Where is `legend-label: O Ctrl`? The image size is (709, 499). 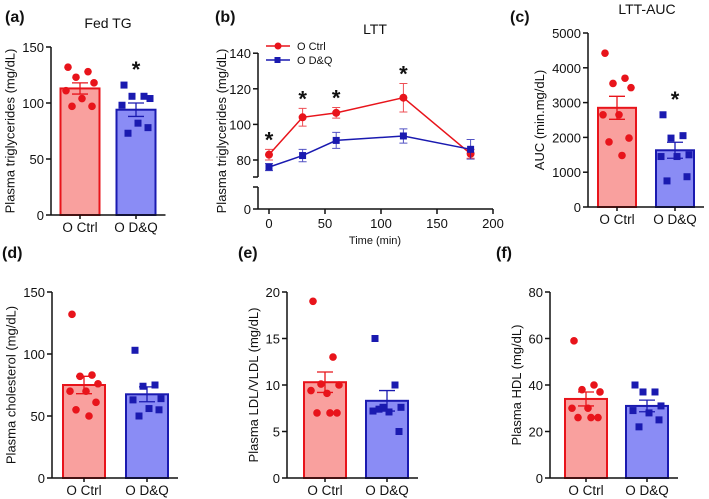
legend-label: O Ctrl is located at coordinates (311, 47).